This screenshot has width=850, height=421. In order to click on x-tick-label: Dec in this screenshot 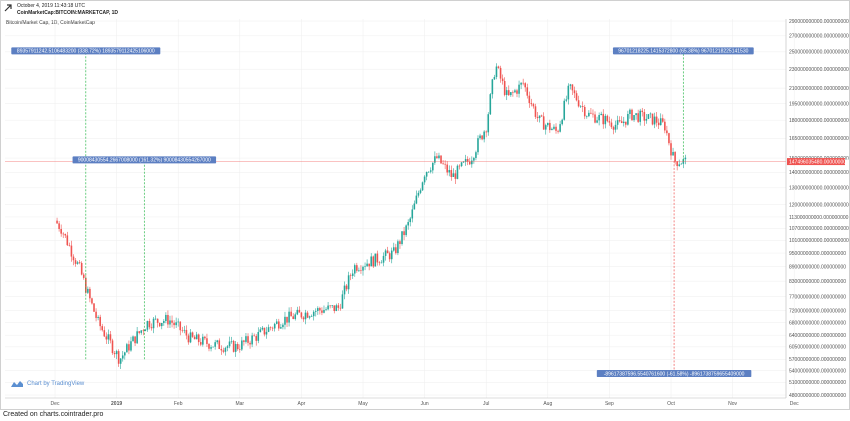, I will do `click(794, 404)`.